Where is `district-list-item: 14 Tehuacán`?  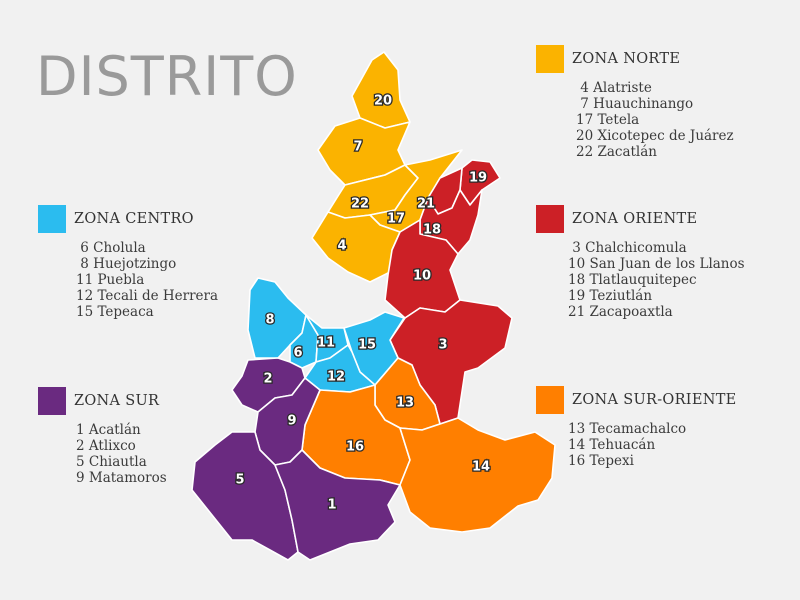 district-list-item: 14 Tehuacán is located at coordinates (612, 445).